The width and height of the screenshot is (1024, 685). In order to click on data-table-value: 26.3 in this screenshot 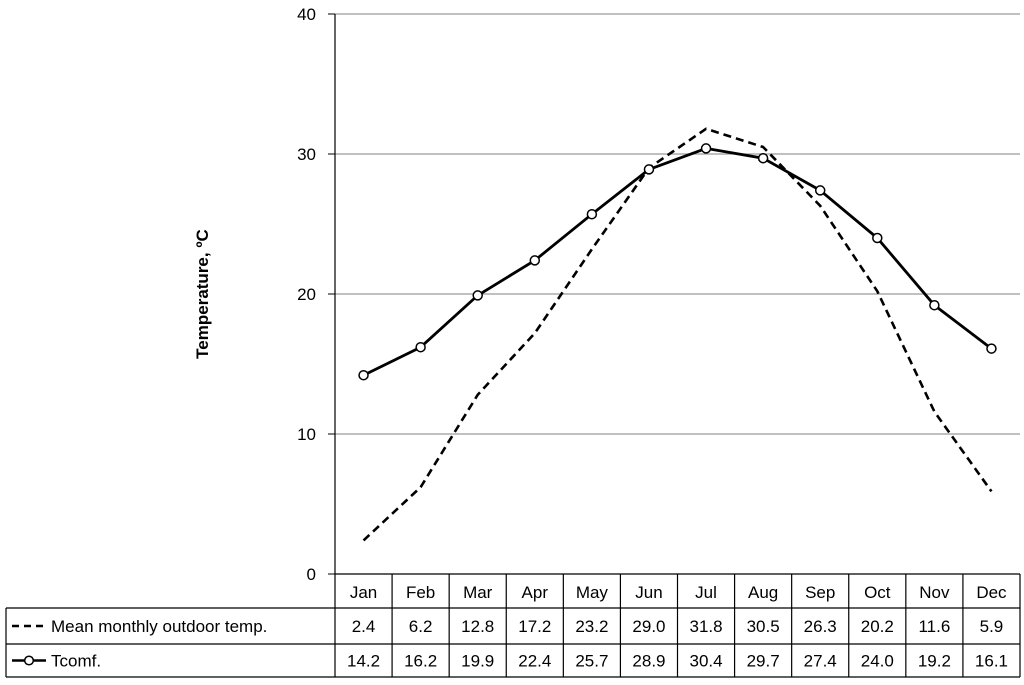, I will do `click(820, 626)`.